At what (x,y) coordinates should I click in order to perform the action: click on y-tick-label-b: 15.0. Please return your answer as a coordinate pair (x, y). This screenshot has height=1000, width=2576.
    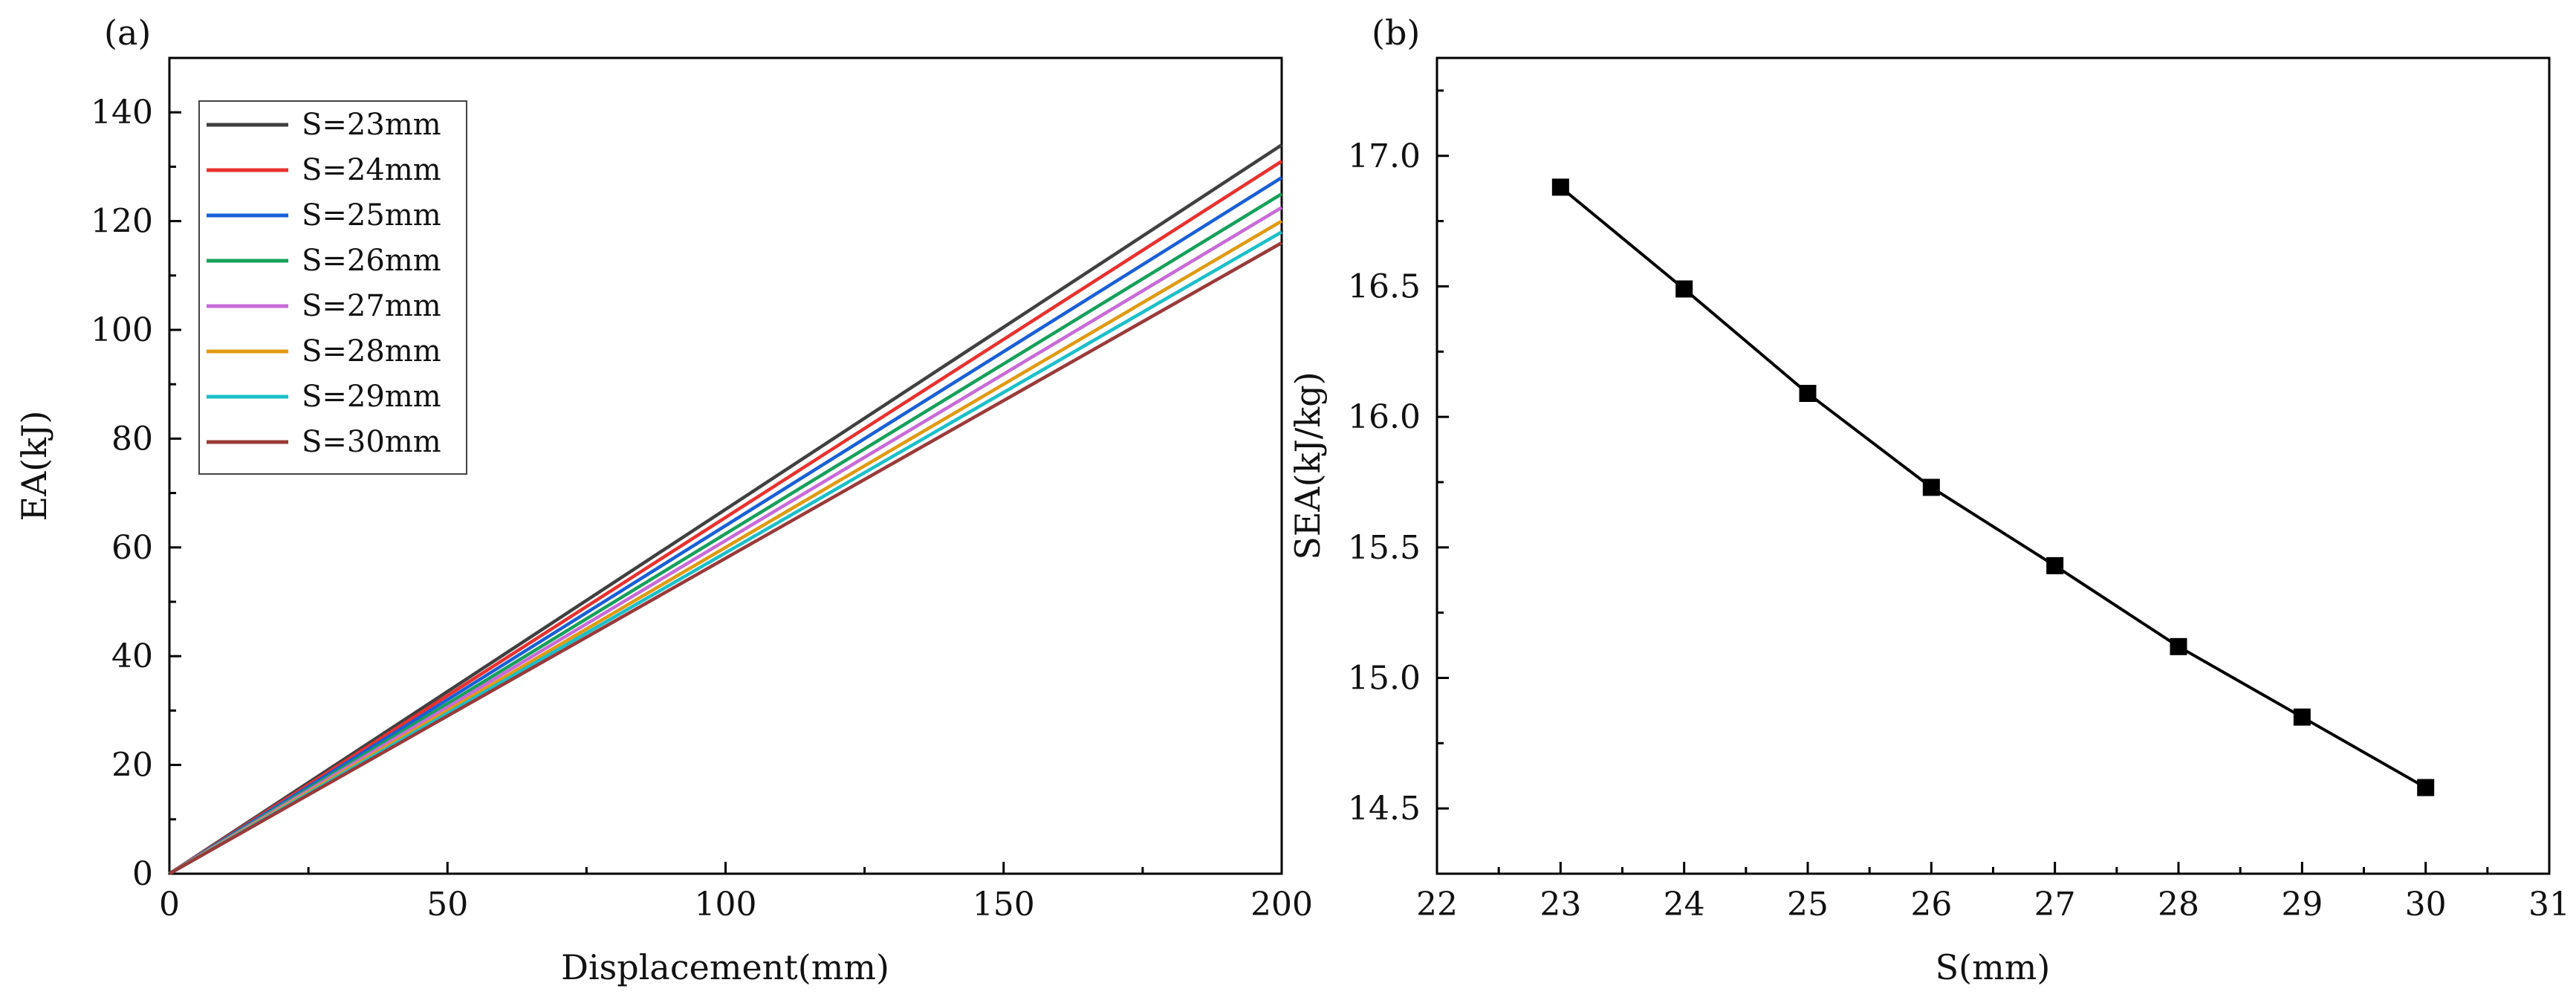
    Looking at the image, I should click on (1384, 678).